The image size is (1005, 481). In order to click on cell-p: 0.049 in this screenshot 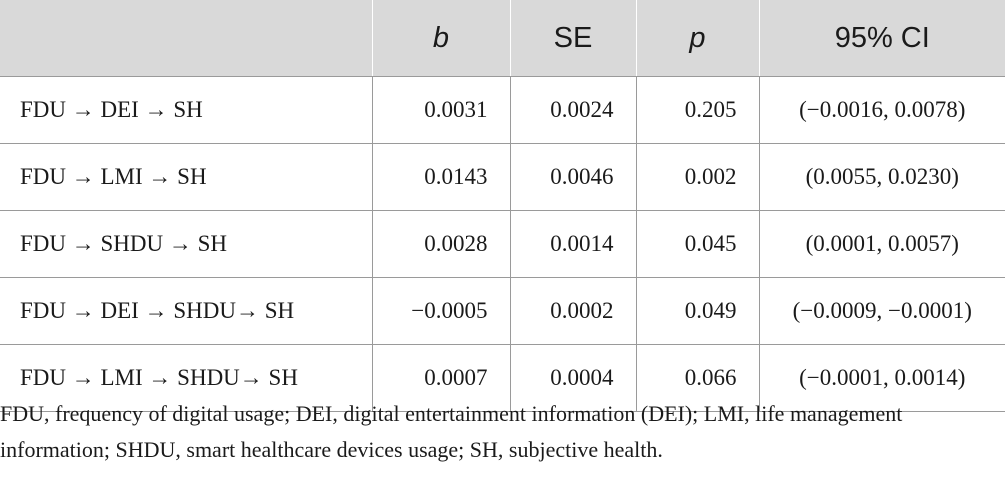, I will do `click(697, 311)`.